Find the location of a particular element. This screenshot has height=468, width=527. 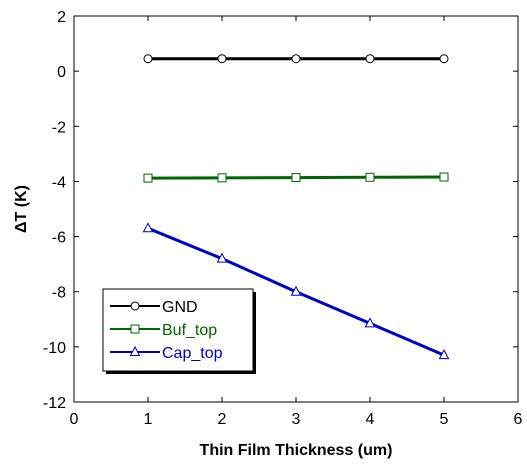

legend-label: Cap_top is located at coordinates (192, 353).